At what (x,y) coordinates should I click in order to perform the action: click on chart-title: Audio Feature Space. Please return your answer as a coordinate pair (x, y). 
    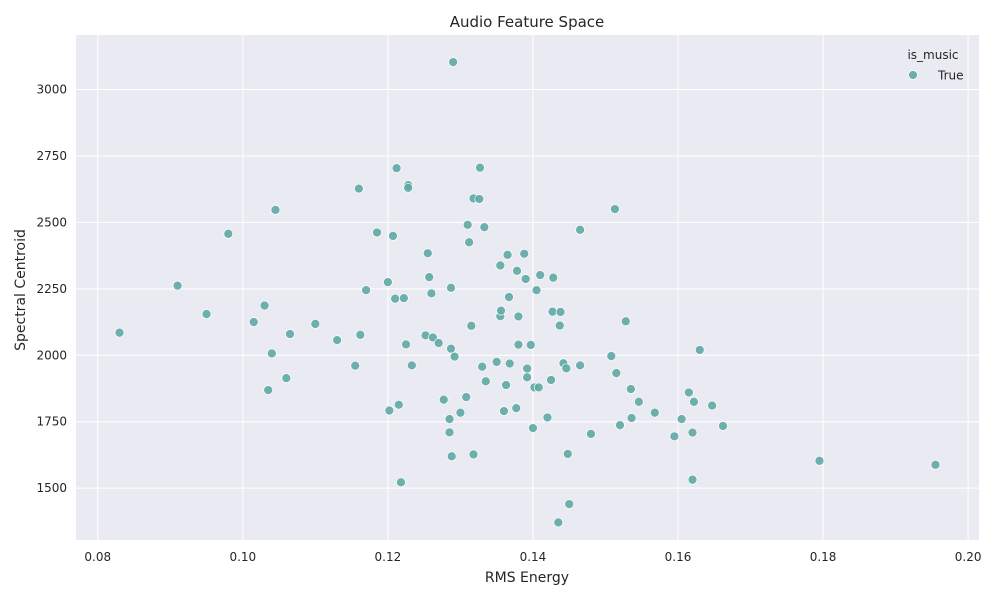
    Looking at the image, I should click on (527, 22).